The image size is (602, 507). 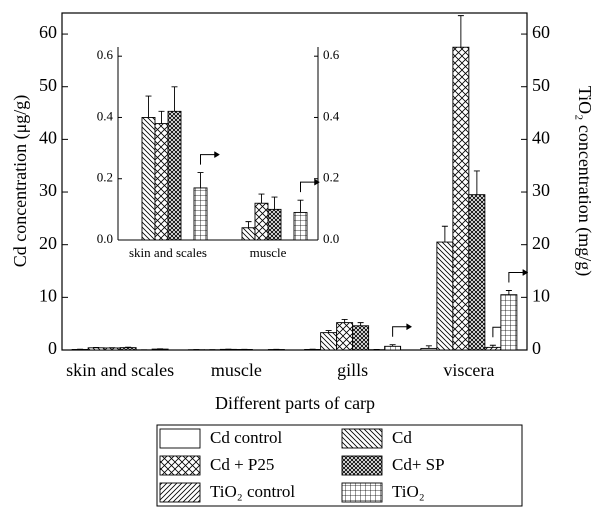 What do you see at coordinates (541, 295) in the screenshot?
I see `y2-tick-label: 10` at bounding box center [541, 295].